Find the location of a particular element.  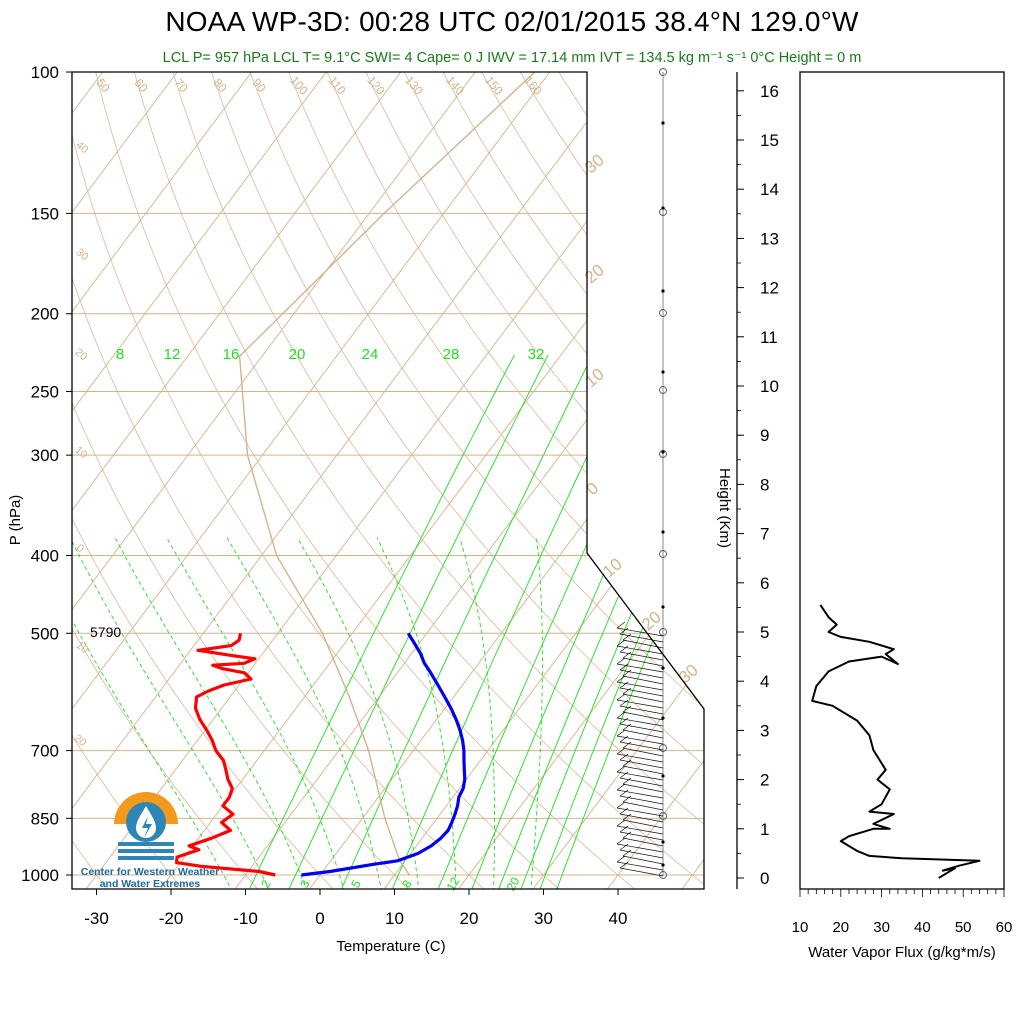

height-tick-label: 0 is located at coordinates (764, 878).